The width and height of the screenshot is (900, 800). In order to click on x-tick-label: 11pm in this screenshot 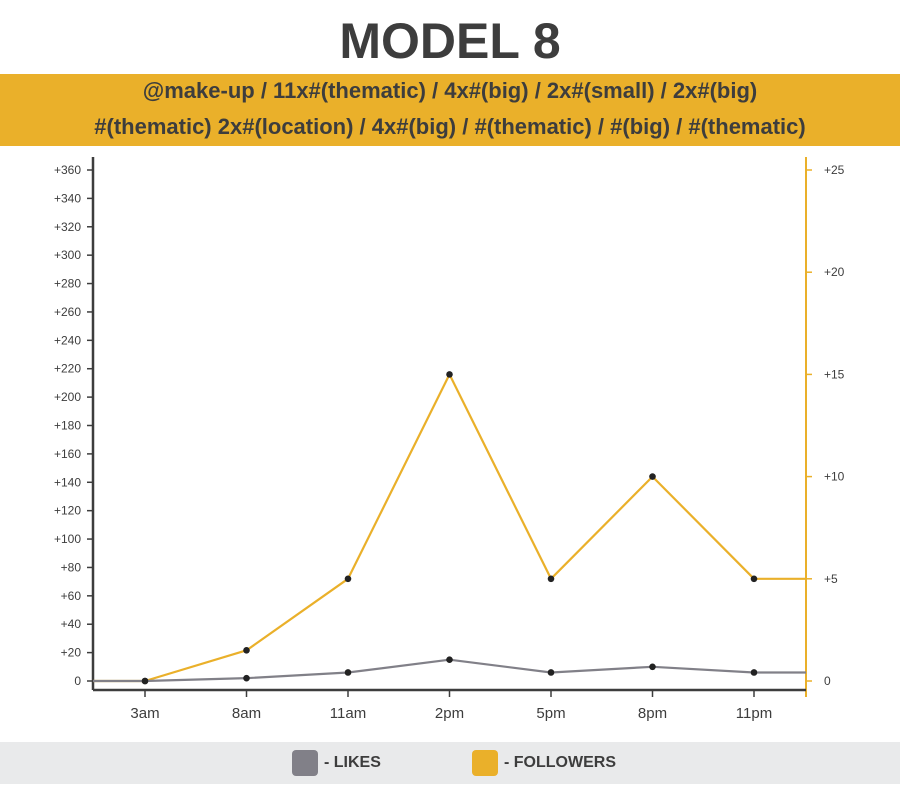, I will do `click(754, 713)`.